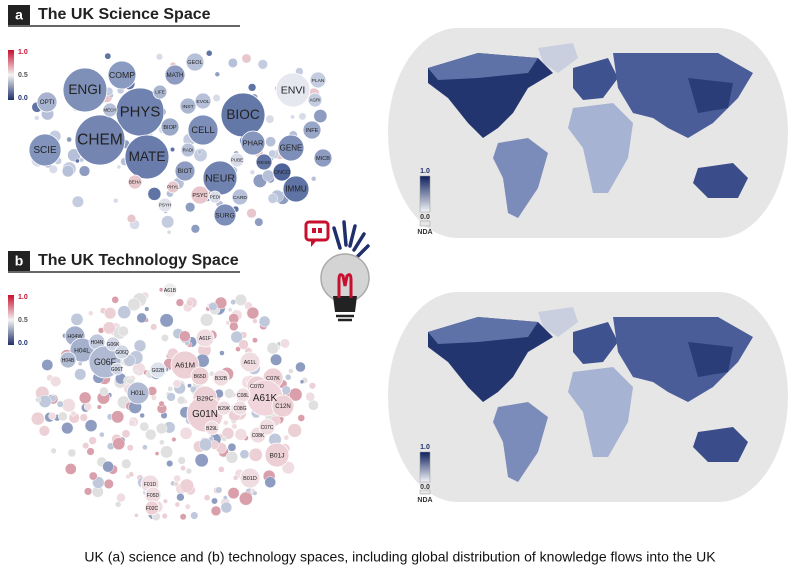  Describe the element at coordinates (205, 398) in the screenshot. I see `node-label: B29C` at that location.